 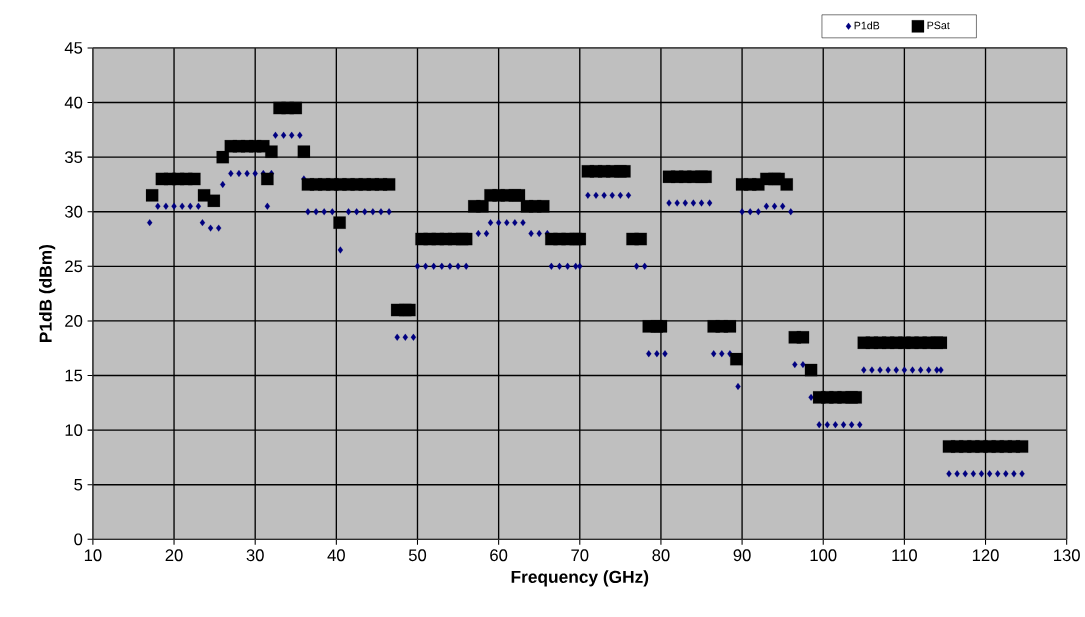 I want to click on y-tick-label: 5, so click(x=78, y=484).